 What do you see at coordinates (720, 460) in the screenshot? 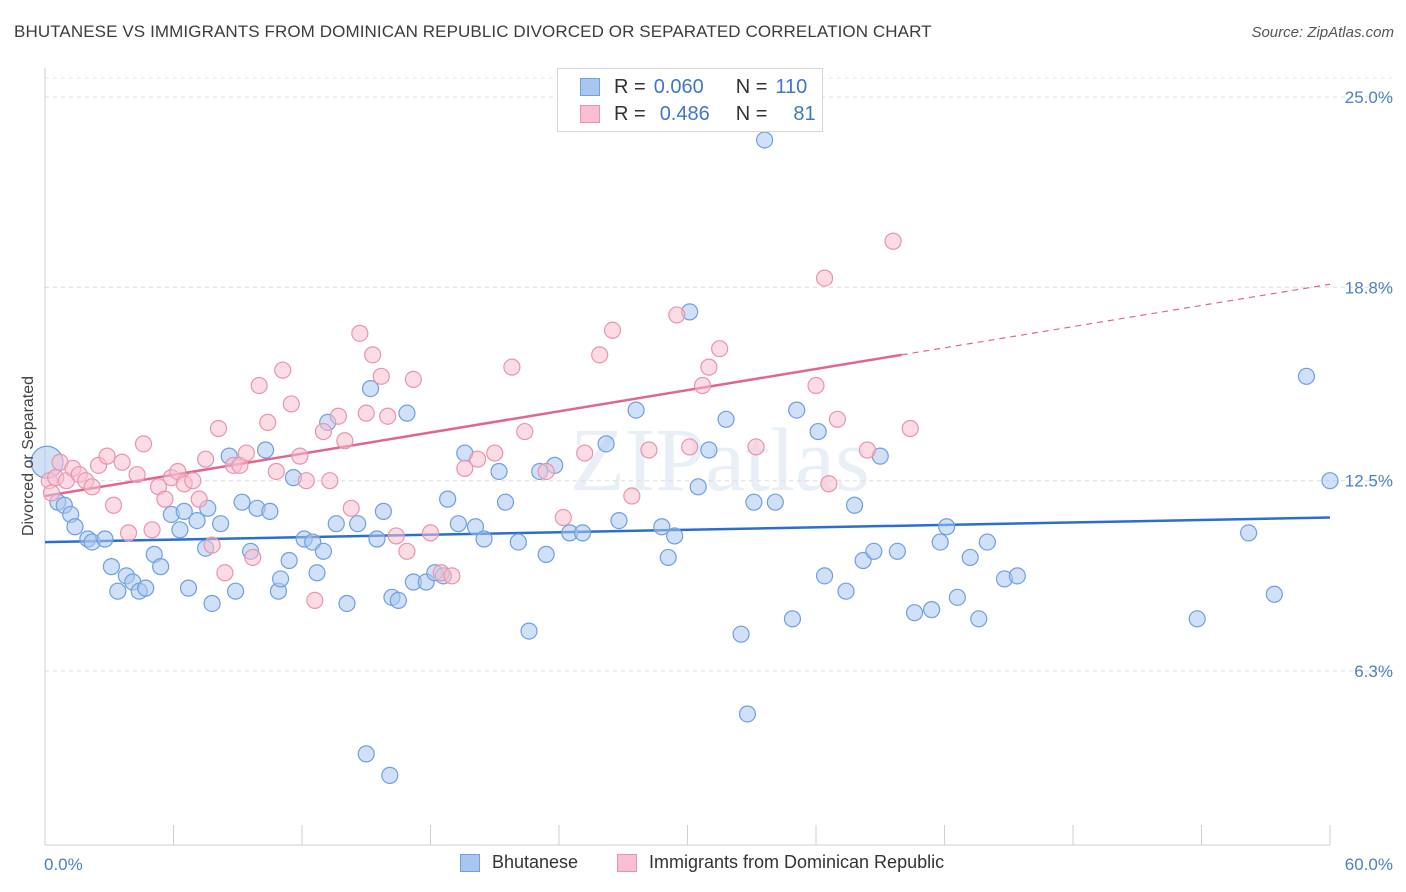
I see `watermark: ZIPatlas` at bounding box center [720, 460].